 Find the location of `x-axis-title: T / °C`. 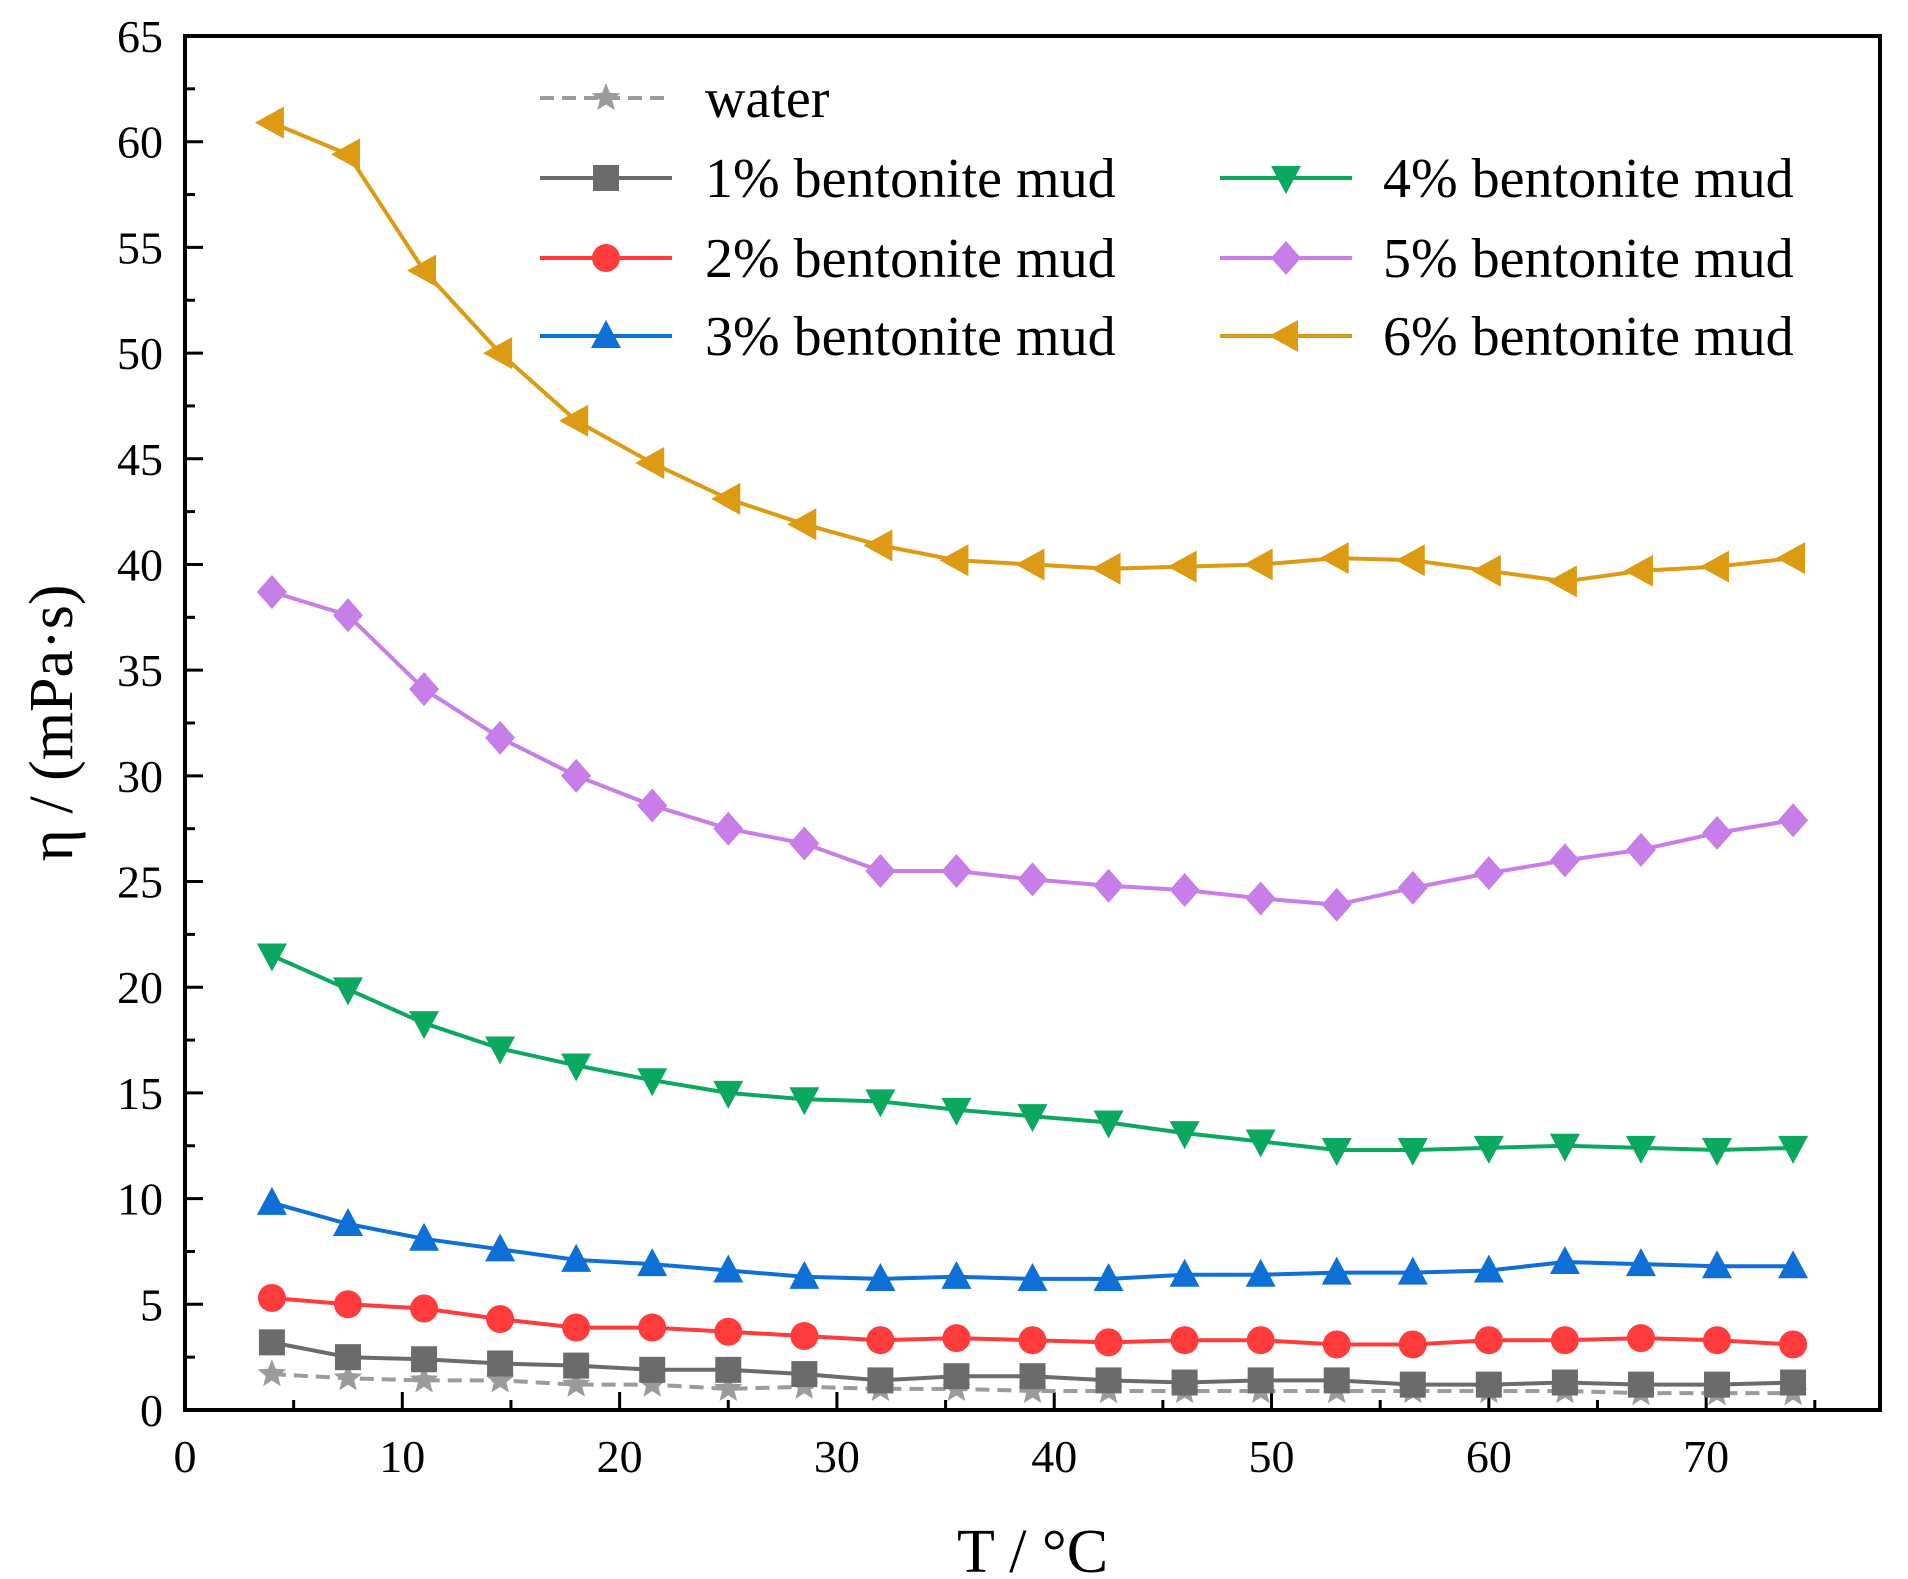

x-axis-title: T / °C is located at coordinates (1032, 1548).